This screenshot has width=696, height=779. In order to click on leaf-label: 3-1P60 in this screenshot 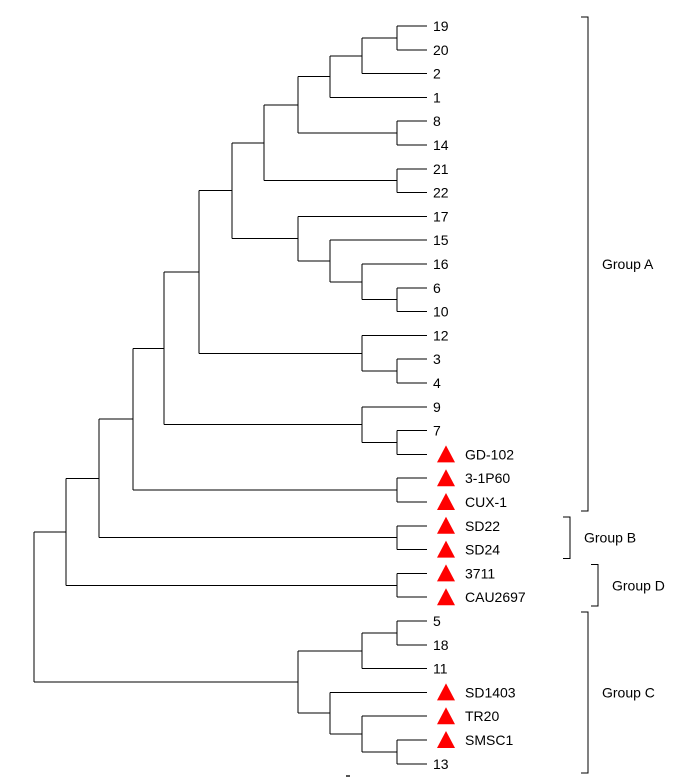, I will do `click(487, 478)`.